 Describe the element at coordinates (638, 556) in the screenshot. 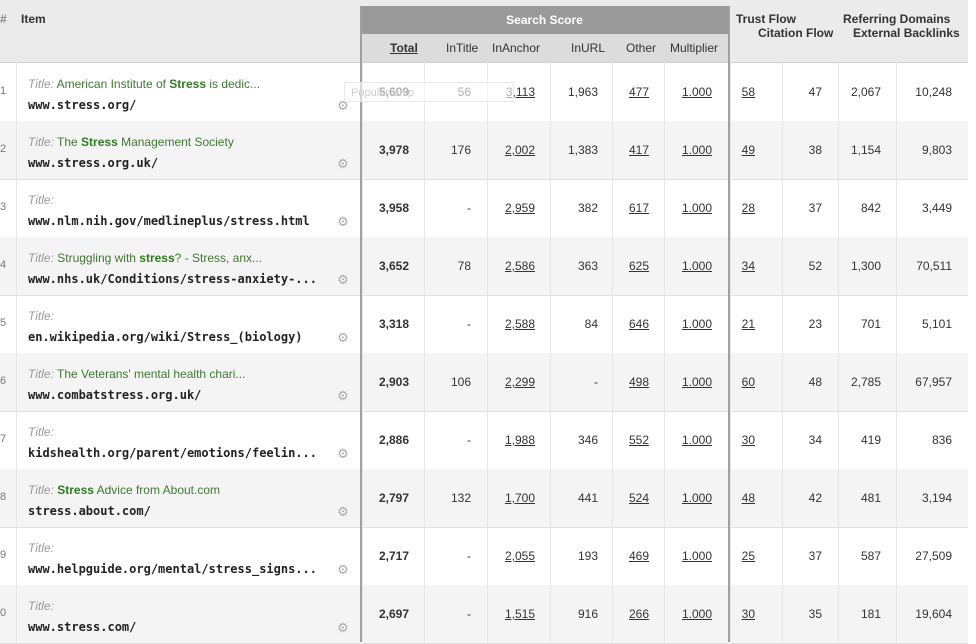

I see `cell-other: 469` at that location.